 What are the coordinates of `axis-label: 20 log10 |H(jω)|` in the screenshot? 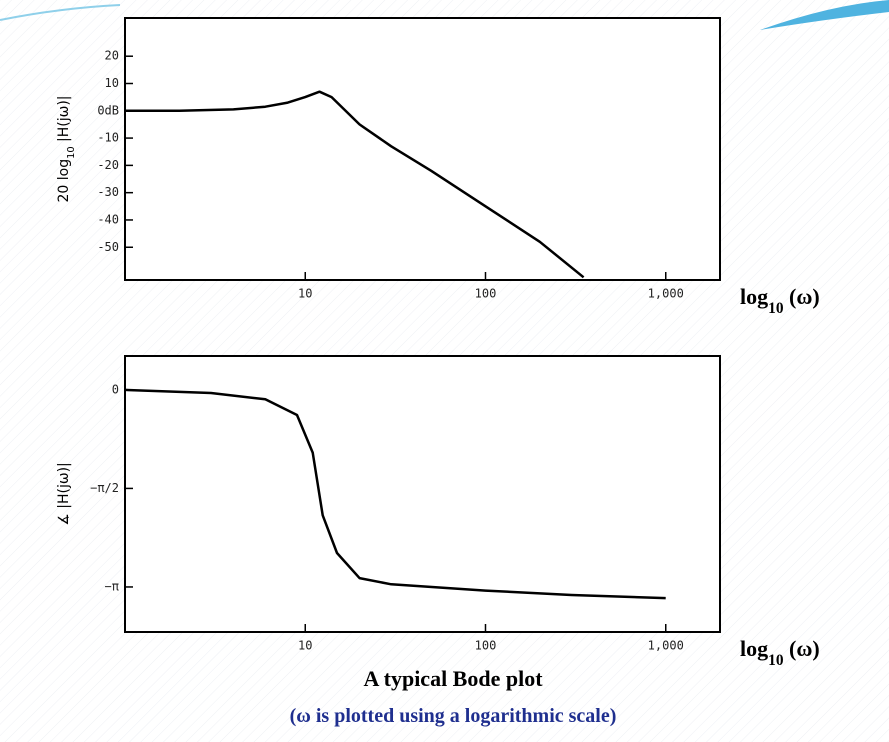 It's located at (66, 148).